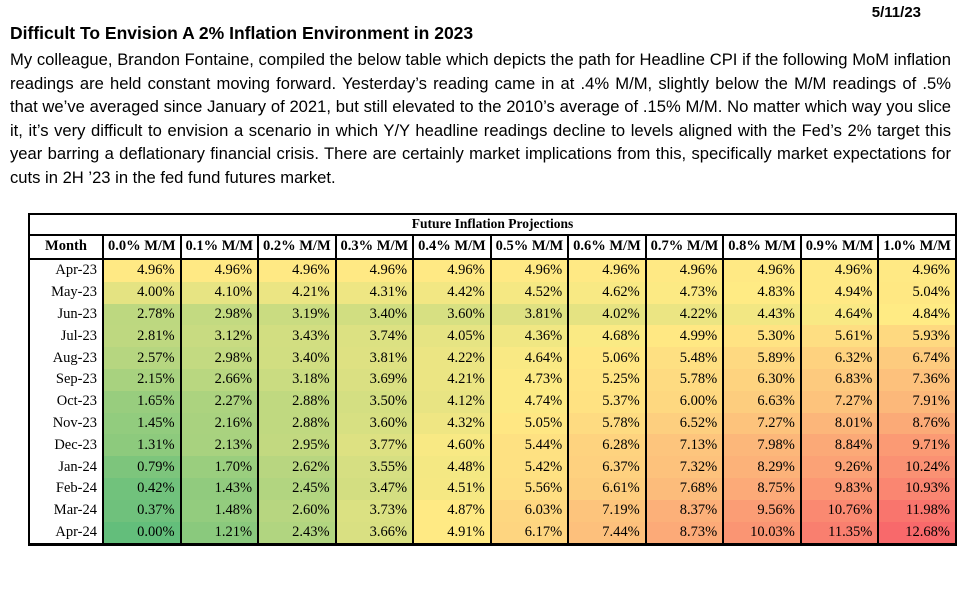 The image size is (961, 614). Describe the element at coordinates (916, 314) in the screenshot. I see `value-cell: 4.84%` at that location.